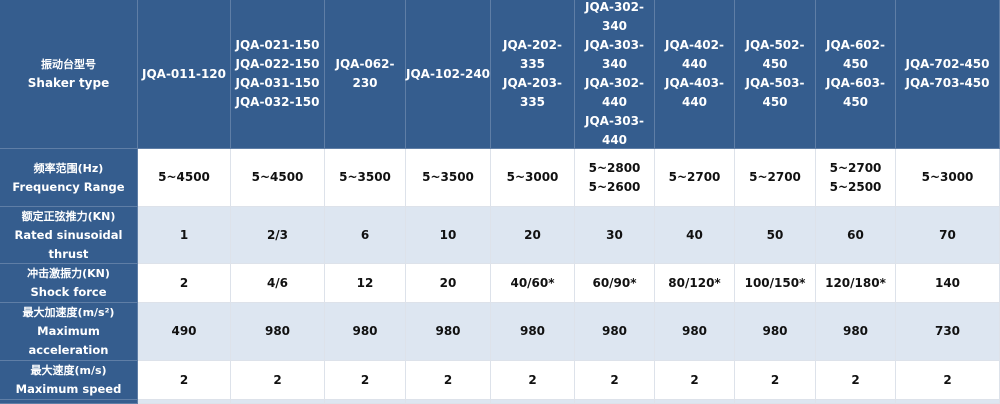 The width and height of the screenshot is (1000, 404). What do you see at coordinates (68, 168) in the screenshot?
I see `row-label-zh: 频率范围(Hz)` at bounding box center [68, 168].